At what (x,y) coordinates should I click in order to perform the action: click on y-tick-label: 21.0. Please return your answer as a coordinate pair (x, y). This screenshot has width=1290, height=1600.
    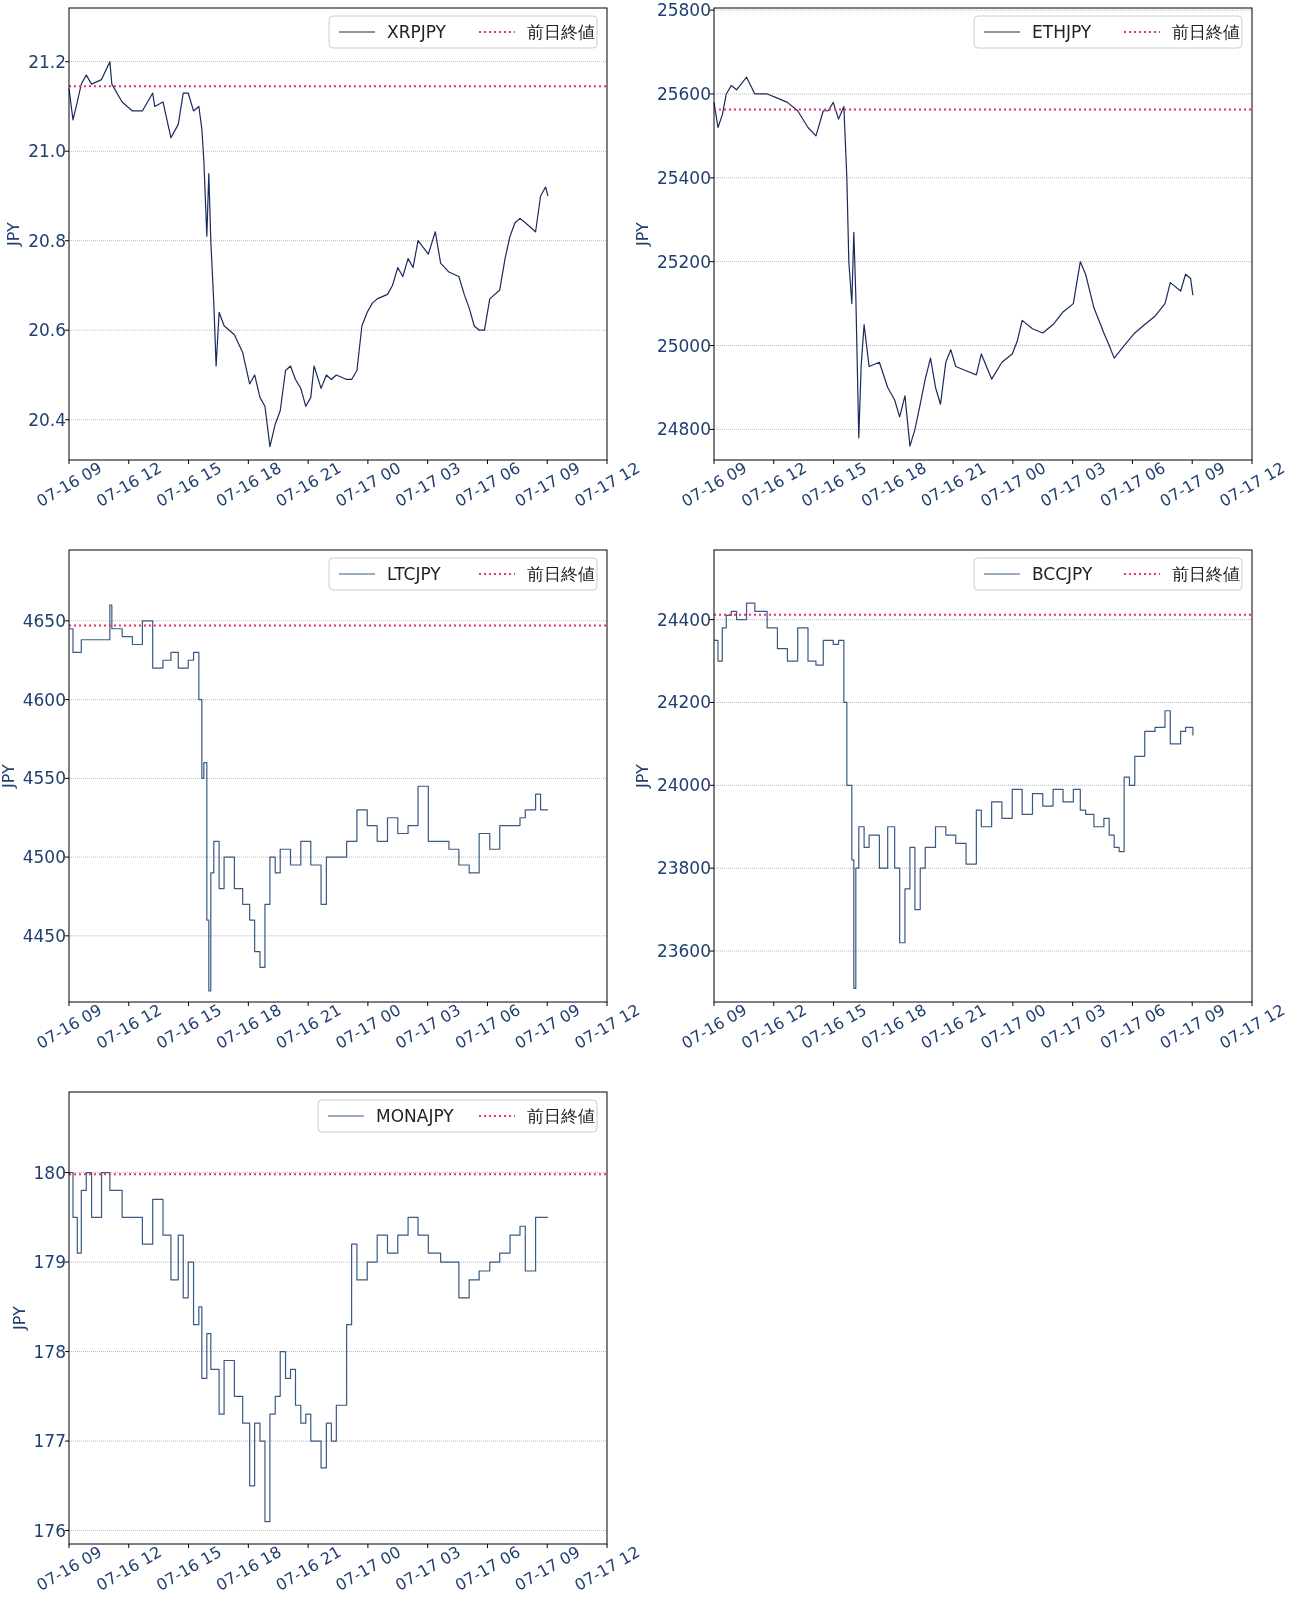
    Looking at the image, I should click on (47, 151).